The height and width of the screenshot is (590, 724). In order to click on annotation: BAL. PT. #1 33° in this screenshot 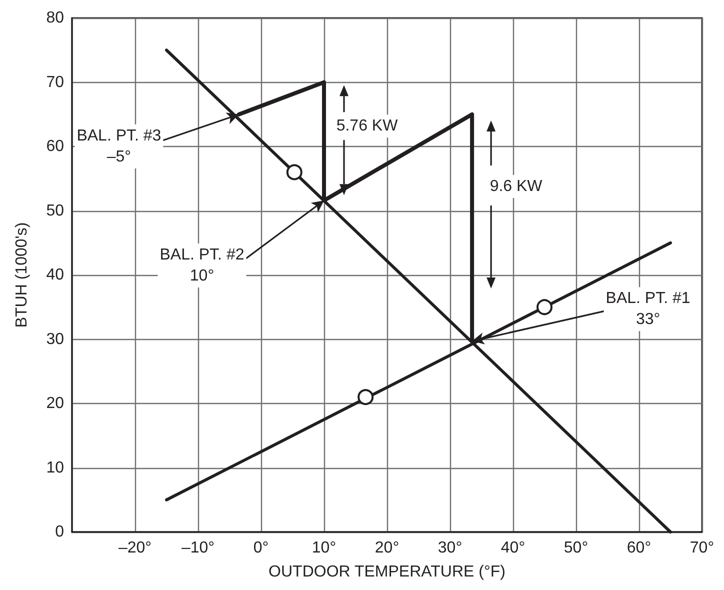, I will do `click(648, 309)`.